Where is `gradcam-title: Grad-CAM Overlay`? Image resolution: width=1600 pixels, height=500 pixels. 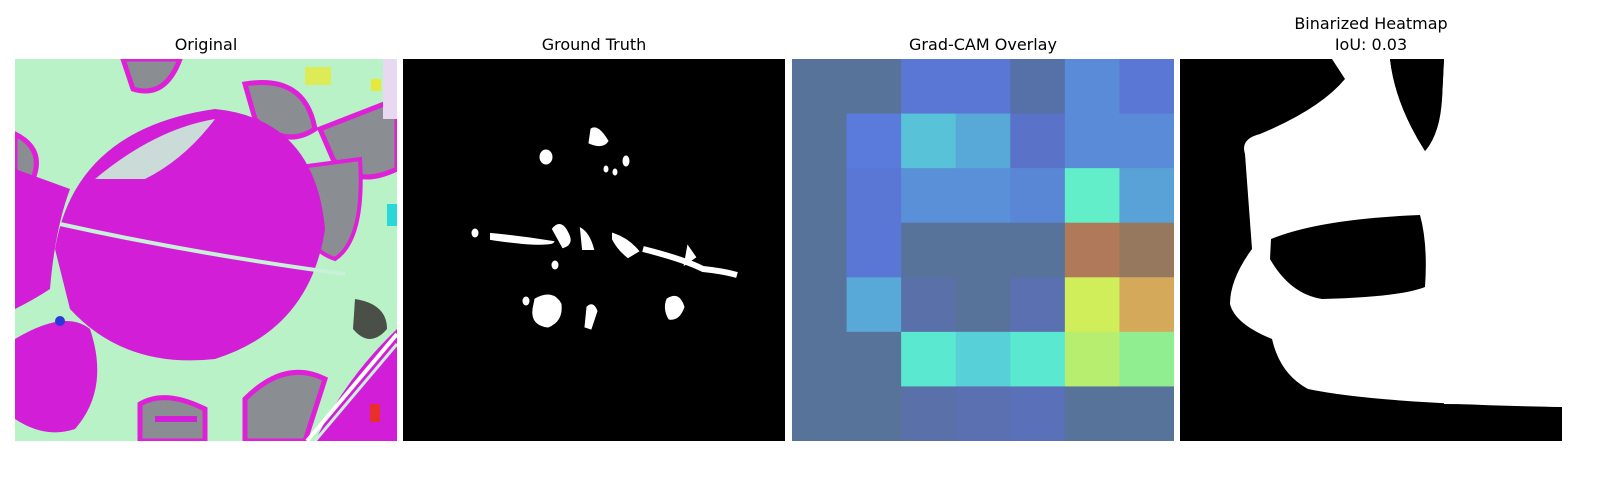
gradcam-title: Grad-CAM Overlay is located at coordinates (983, 44).